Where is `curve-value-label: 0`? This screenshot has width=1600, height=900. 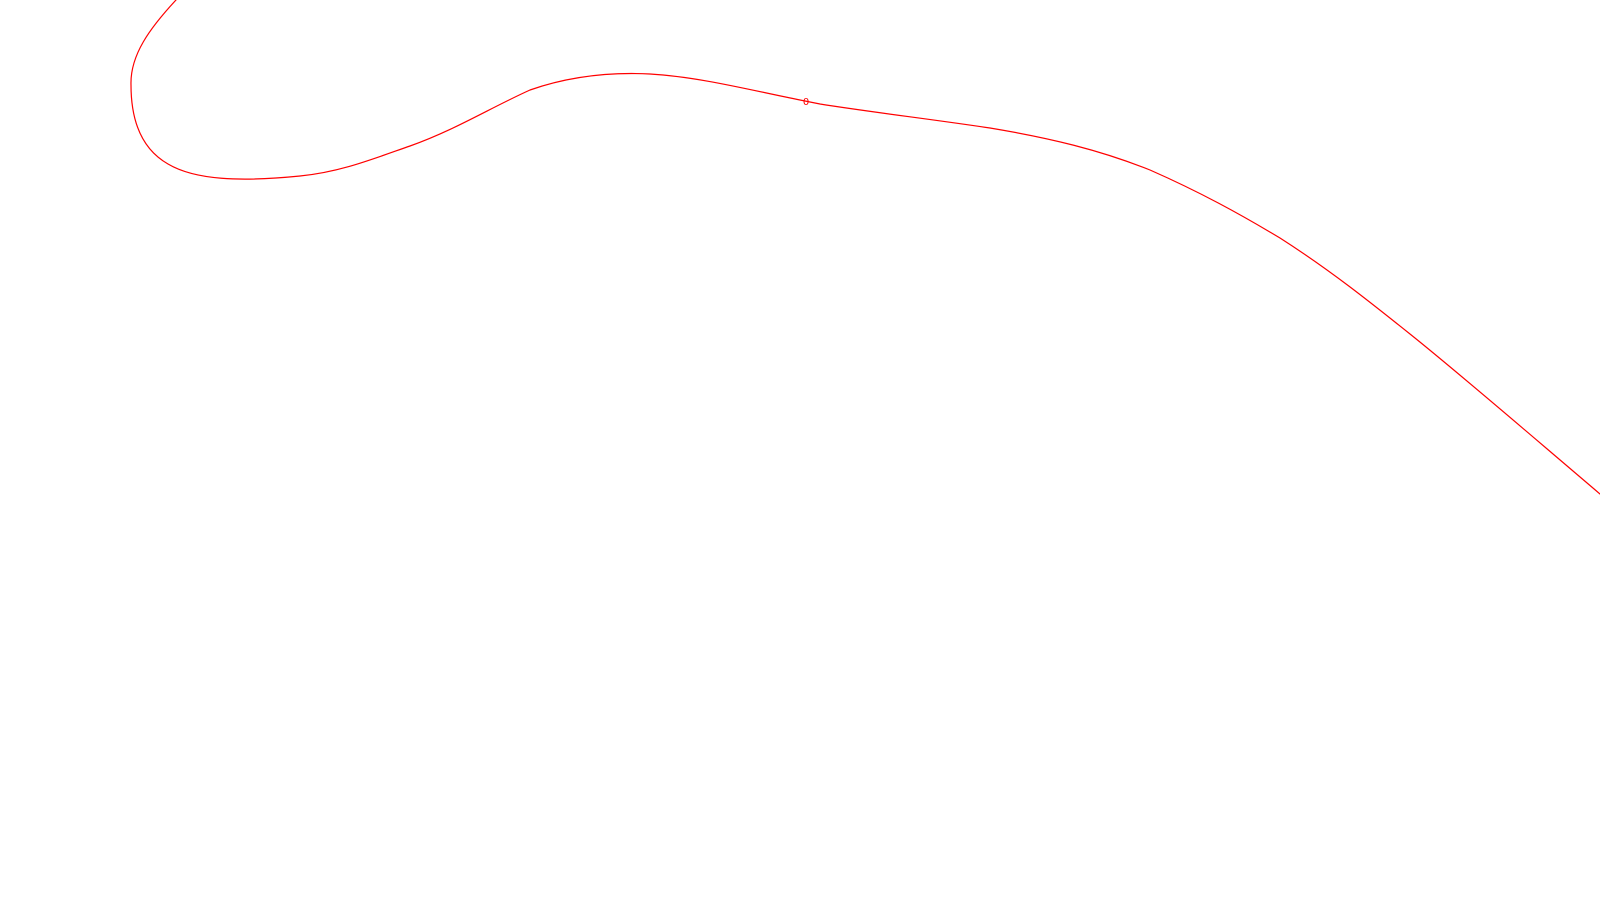 curve-value-label: 0 is located at coordinates (806, 102).